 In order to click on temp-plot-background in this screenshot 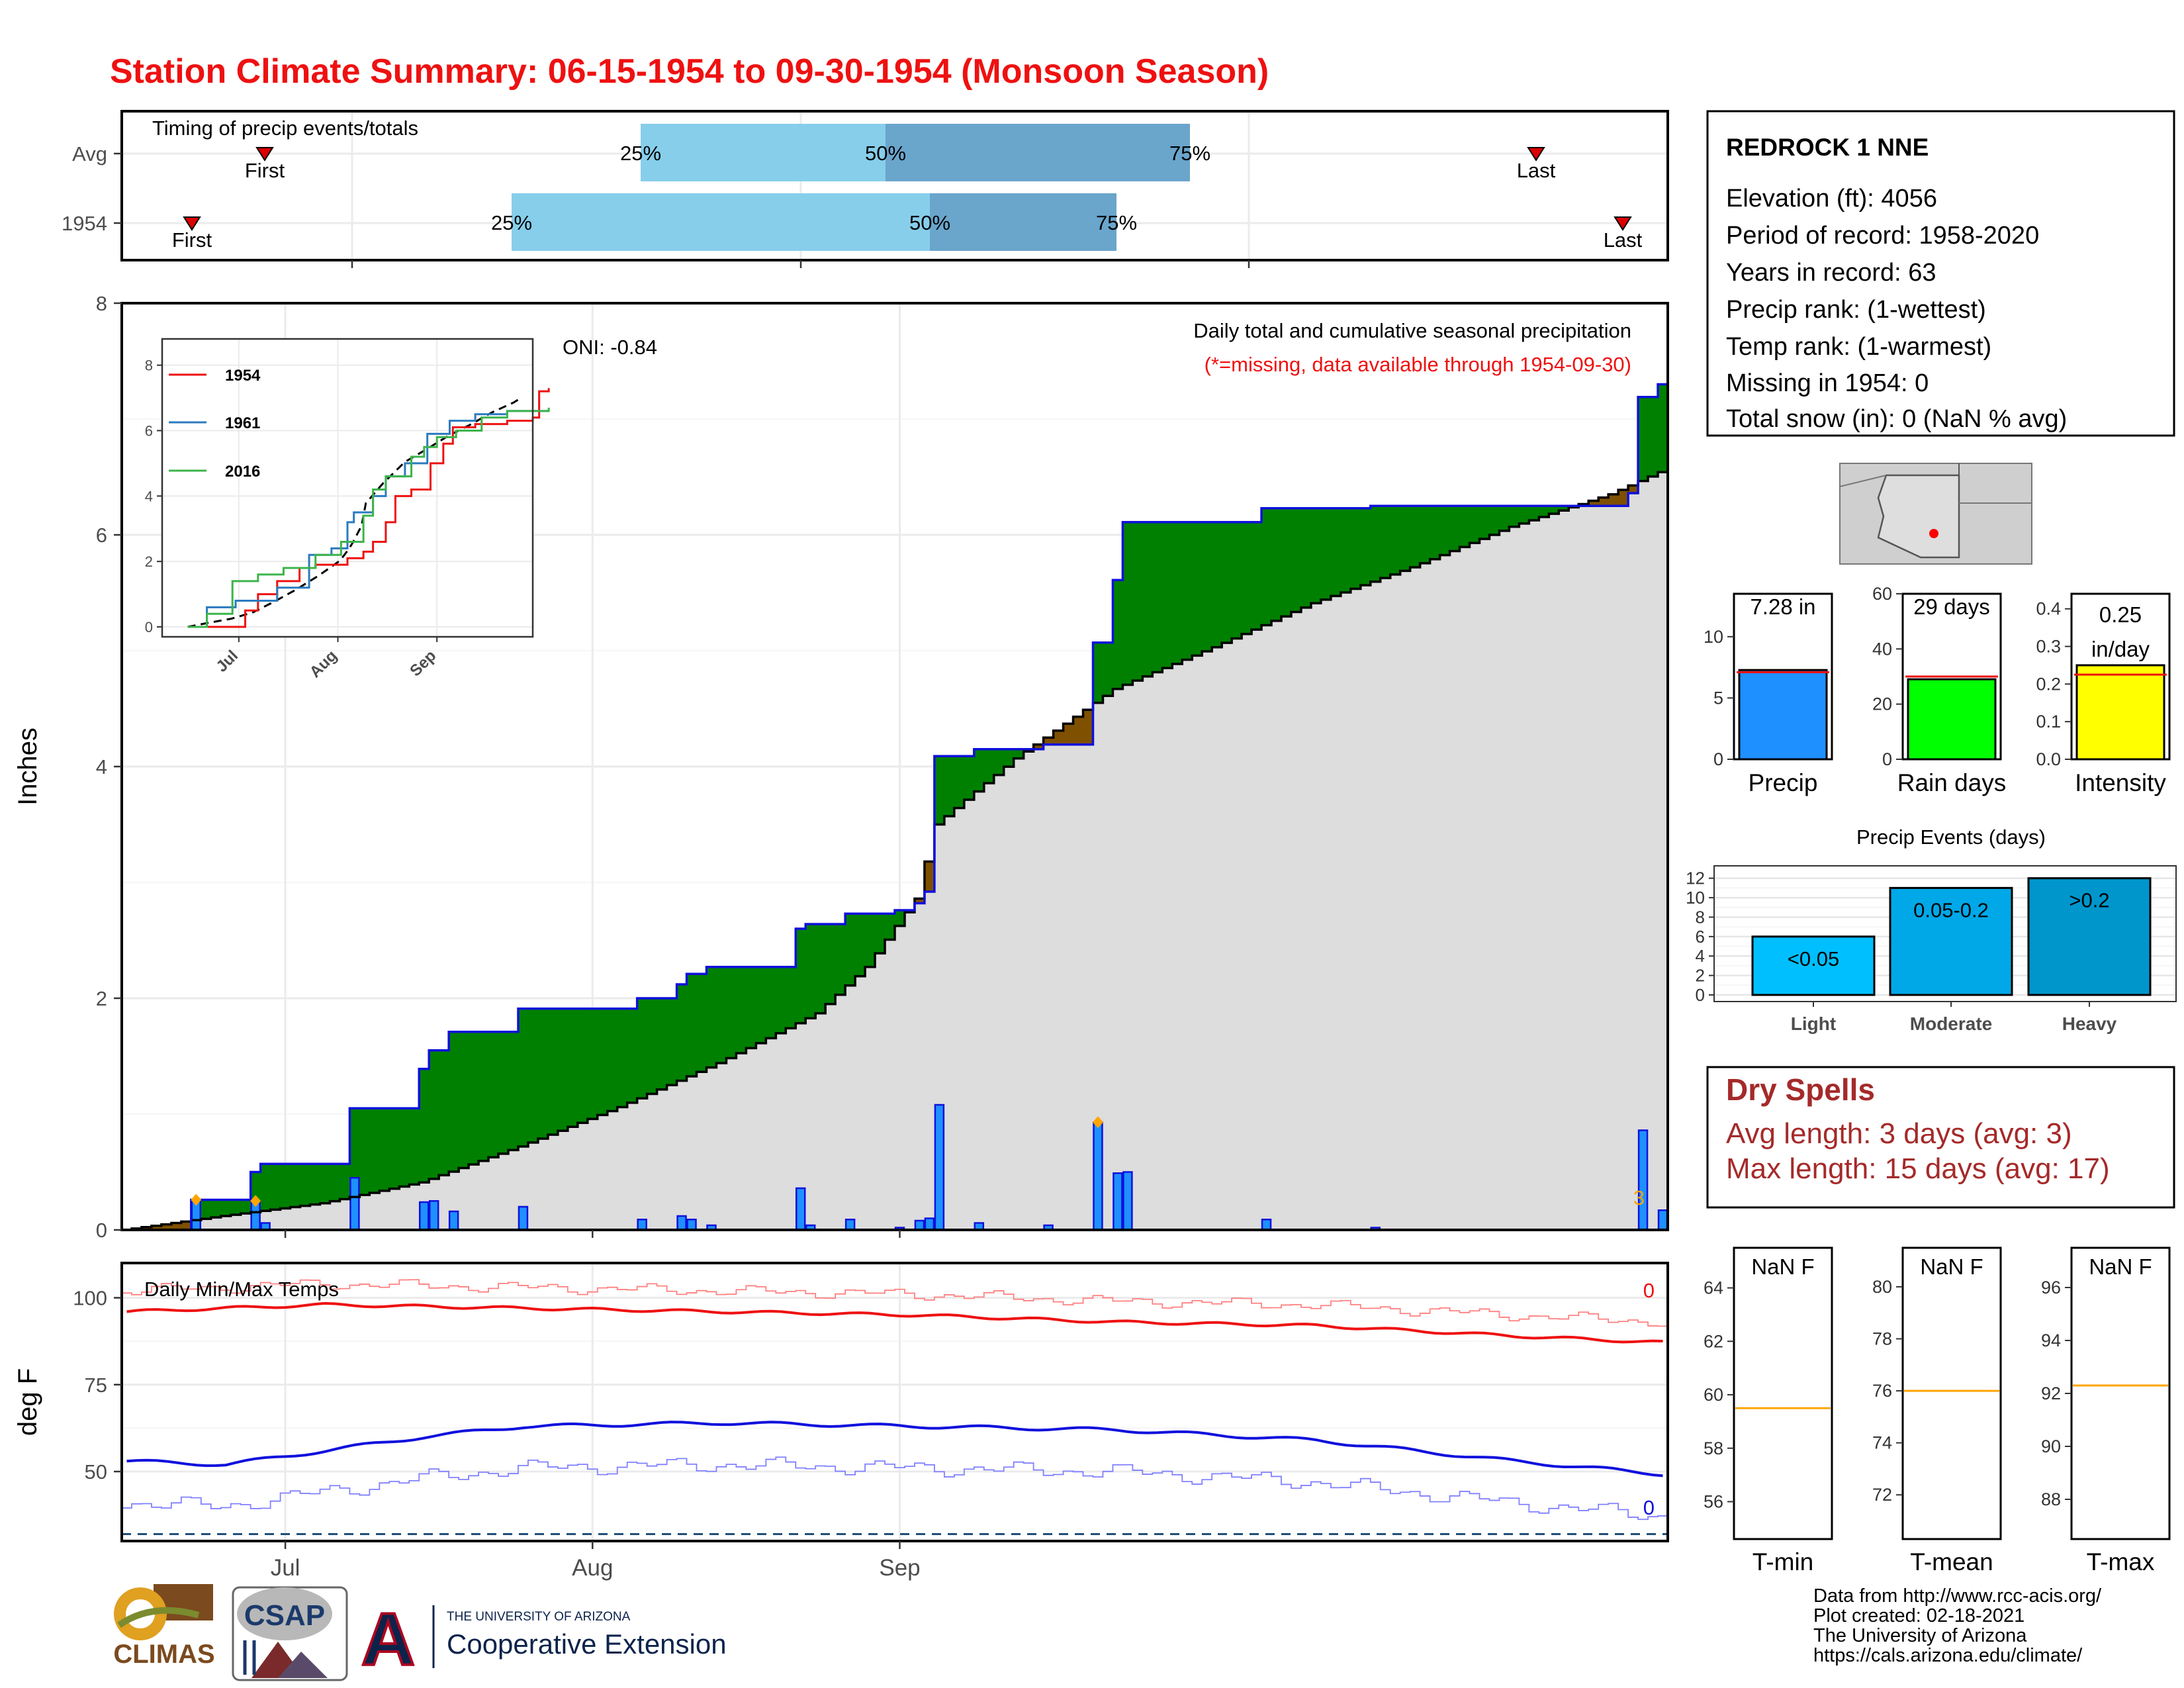, I will do `click(895, 1402)`.